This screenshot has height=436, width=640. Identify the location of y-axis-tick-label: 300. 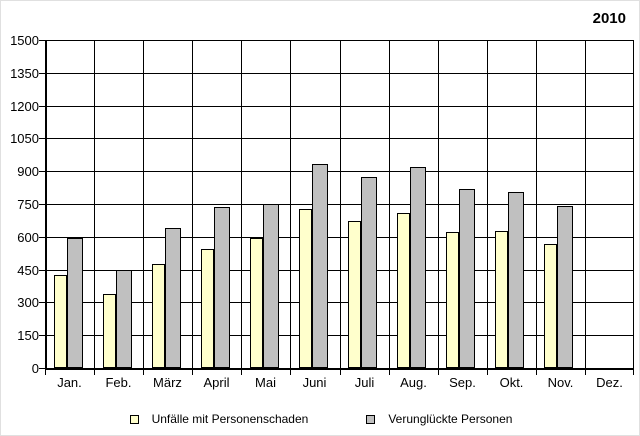
(28, 302).